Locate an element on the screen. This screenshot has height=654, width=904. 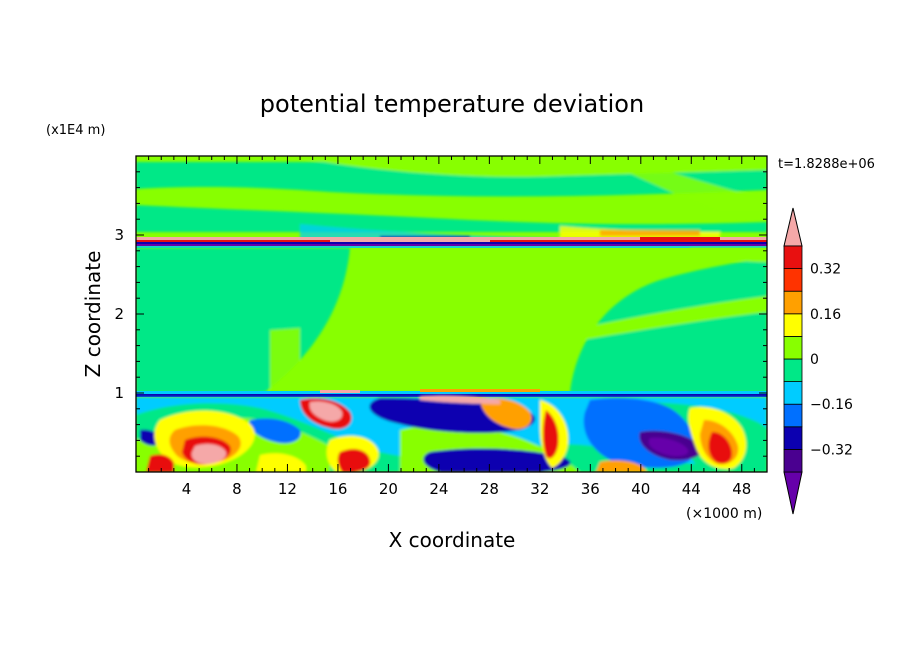
colorbar-label: 0.16 is located at coordinates (825, 315).